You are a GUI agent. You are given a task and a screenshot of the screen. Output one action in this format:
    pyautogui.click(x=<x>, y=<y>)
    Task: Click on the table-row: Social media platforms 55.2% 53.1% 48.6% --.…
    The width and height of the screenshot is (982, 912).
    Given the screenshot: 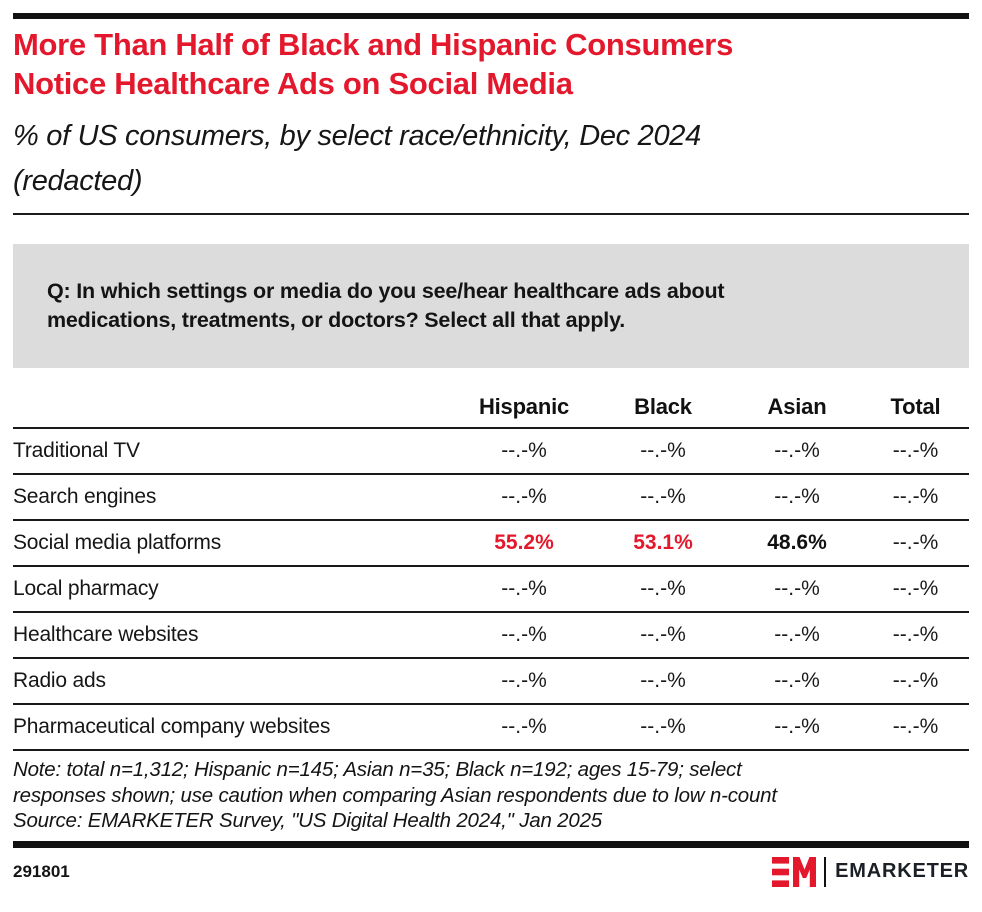 What is the action you would take?
    pyautogui.click(x=491, y=544)
    